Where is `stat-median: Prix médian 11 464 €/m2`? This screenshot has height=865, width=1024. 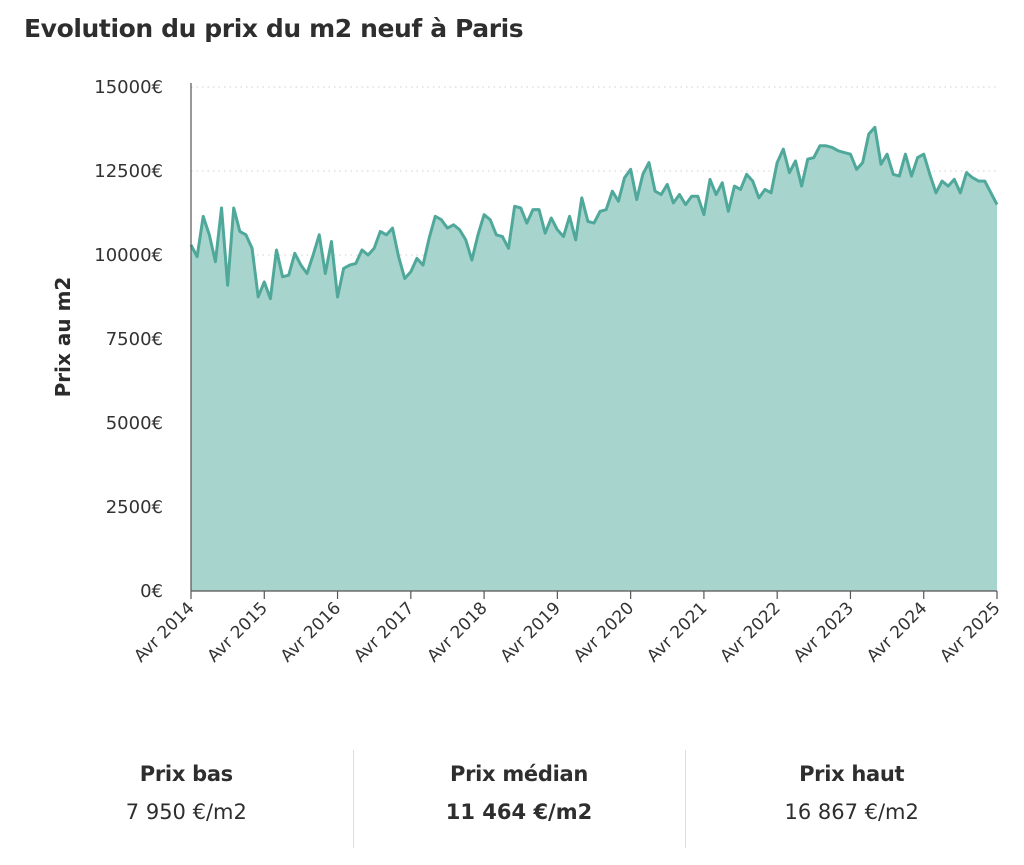 stat-median: Prix médian 11 464 €/m2 is located at coordinates (519, 798).